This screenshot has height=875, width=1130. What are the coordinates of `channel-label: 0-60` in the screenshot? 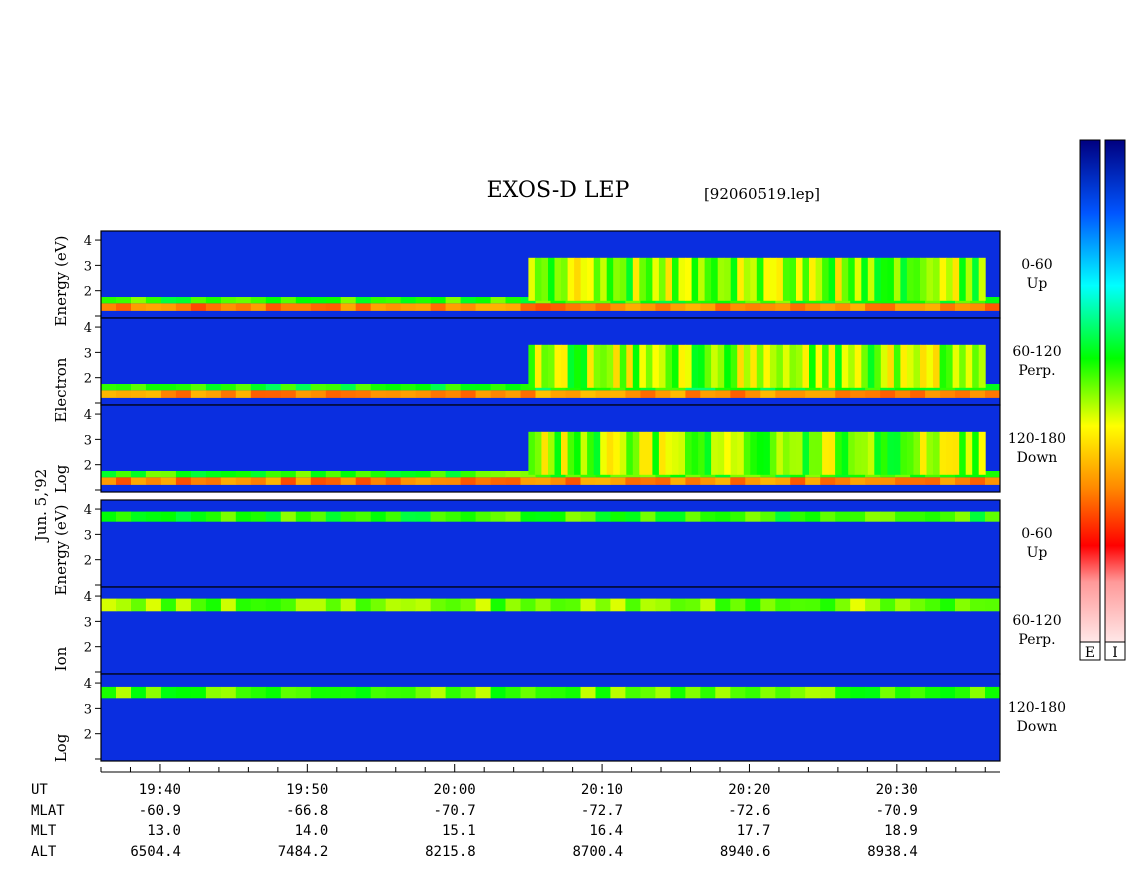 It's located at (1036, 534).